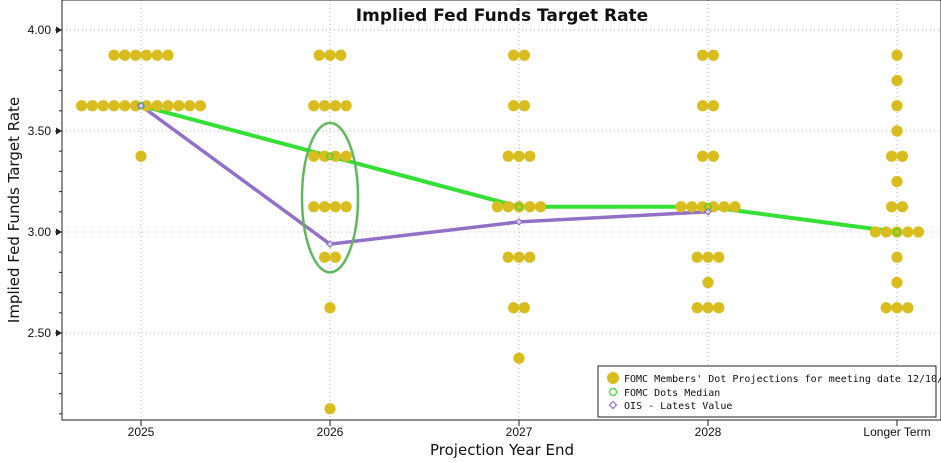 Image resolution: width=941 pixels, height=463 pixels. What do you see at coordinates (502, 450) in the screenshot?
I see `x-axis-label: Projection Year End` at bounding box center [502, 450].